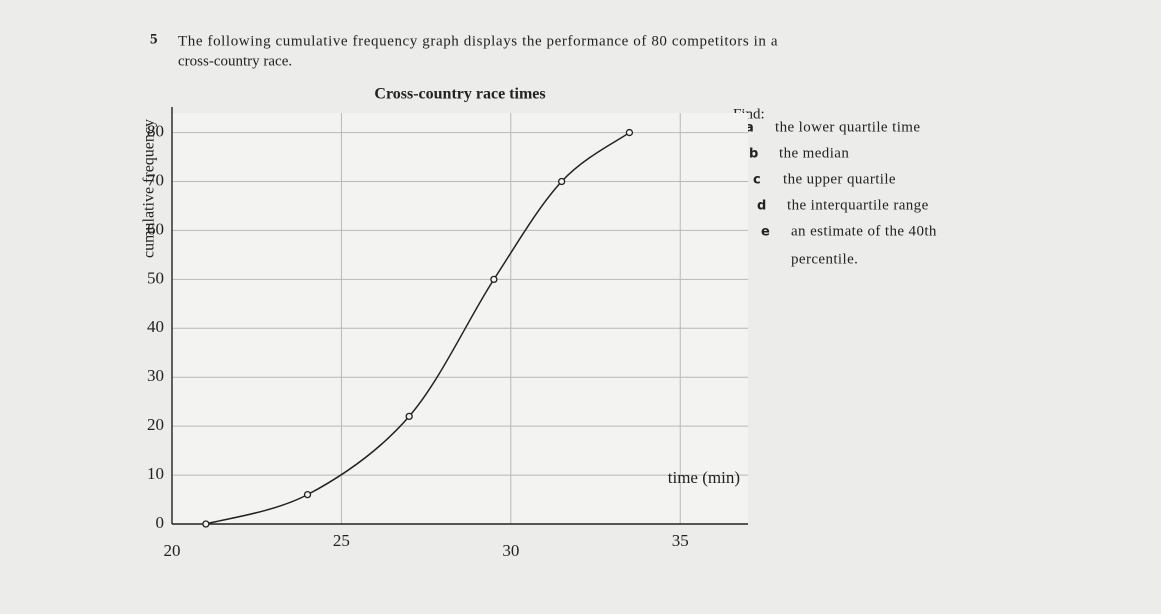 This screenshot has width=1161, height=614. What do you see at coordinates (814, 153) in the screenshot?
I see `item-text: the median` at bounding box center [814, 153].